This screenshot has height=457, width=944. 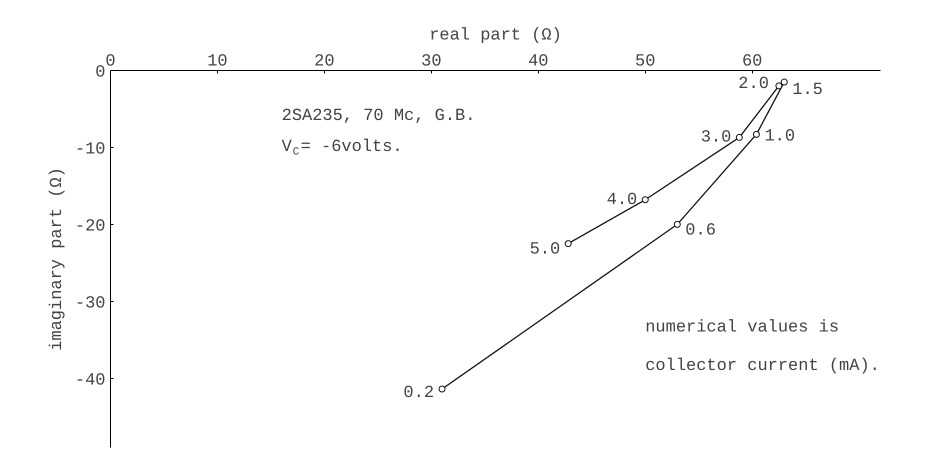 I want to click on annotation: 3.0, so click(x=716, y=138).